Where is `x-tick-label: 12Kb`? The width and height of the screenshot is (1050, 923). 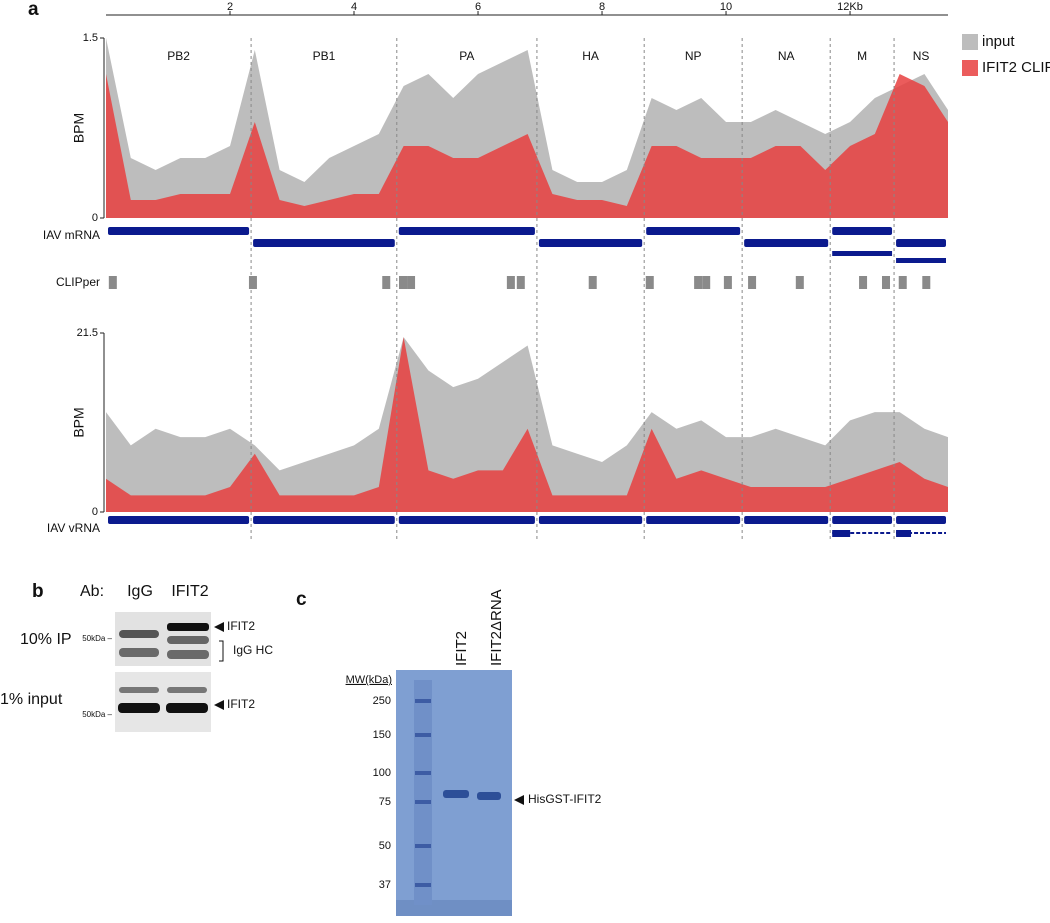
x-tick-label: 12Kb is located at coordinates (850, 7).